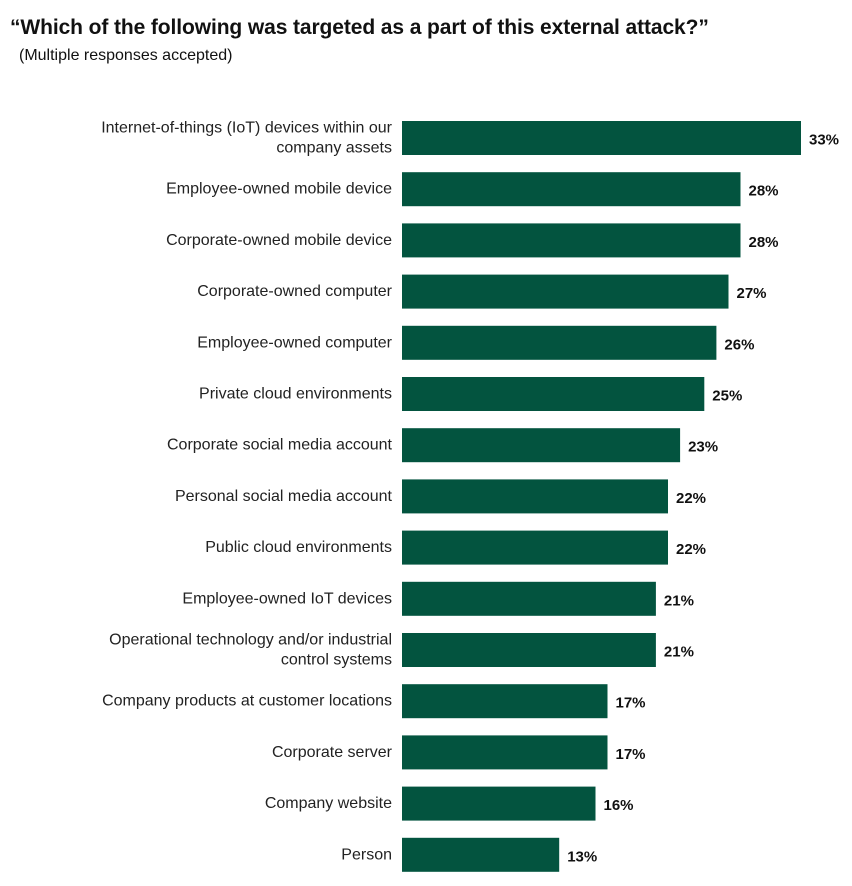 The image size is (852, 886). I want to click on category-label: Corporate-owned mobile device, so click(279, 240).